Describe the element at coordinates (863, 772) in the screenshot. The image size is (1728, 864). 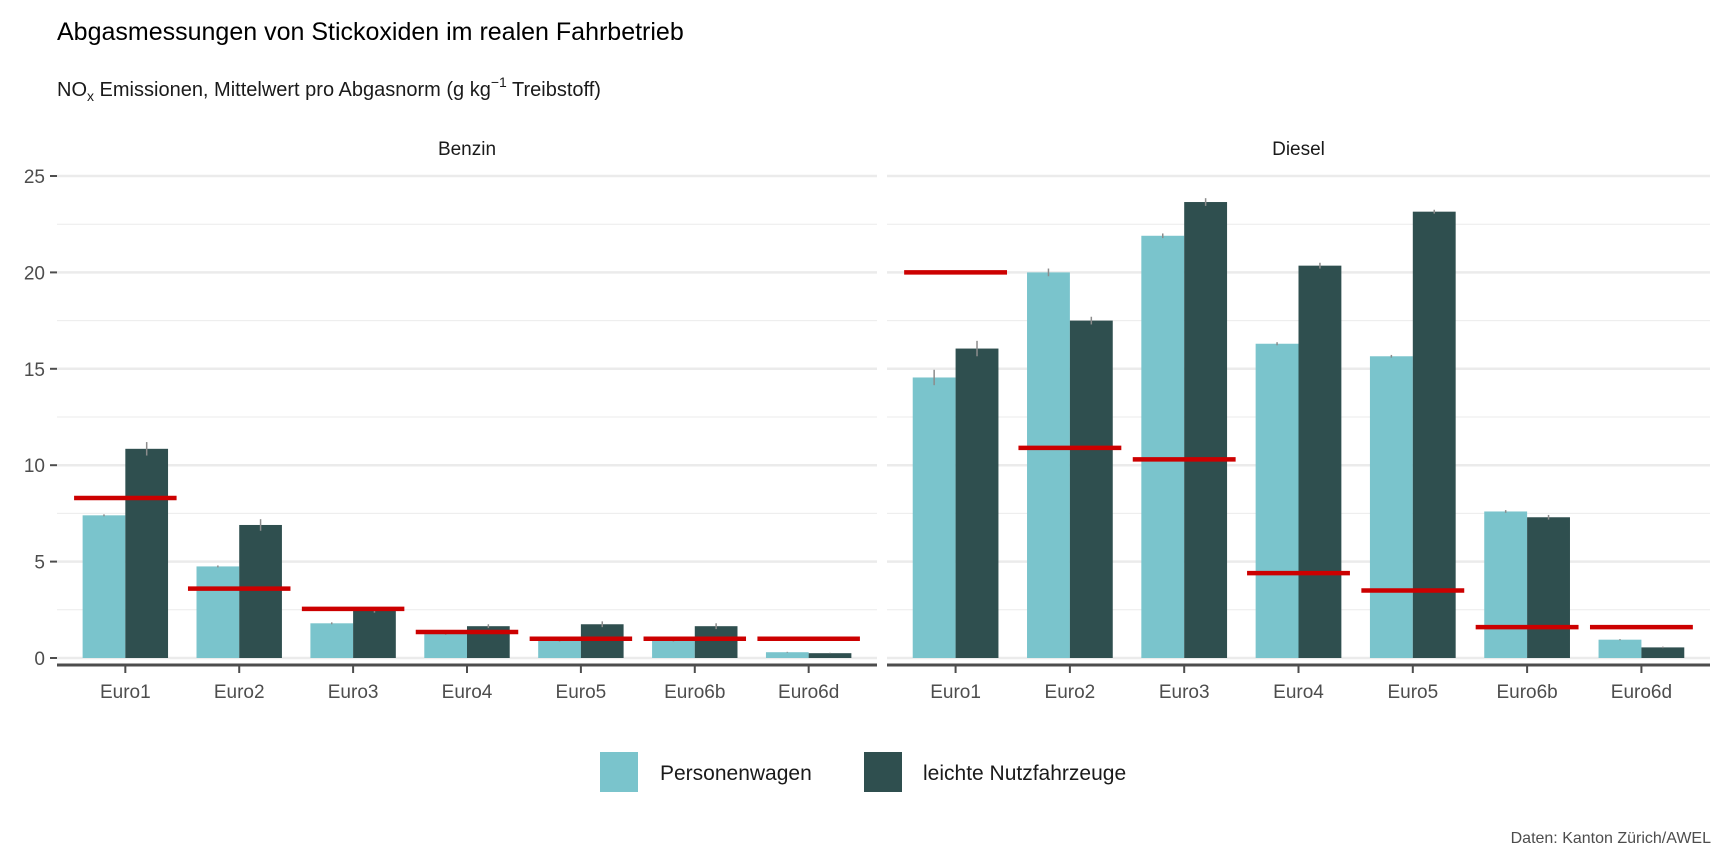
I see `legend: Personenwagen leichte Nutzfahrzeuge` at that location.